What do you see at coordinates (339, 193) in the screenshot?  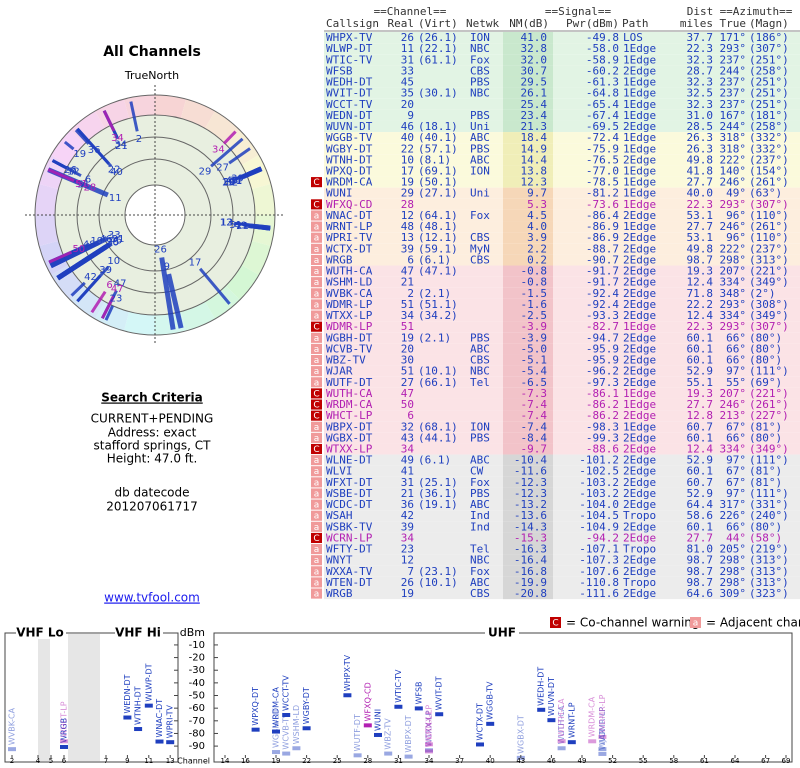 I see `callsign: WUNI` at bounding box center [339, 193].